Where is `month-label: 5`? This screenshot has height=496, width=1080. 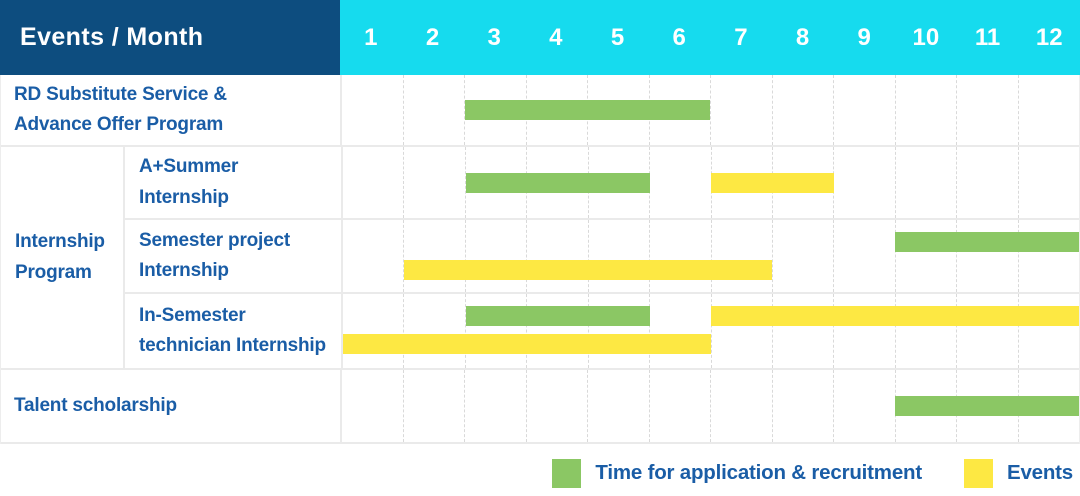 month-label: 5 is located at coordinates (617, 37).